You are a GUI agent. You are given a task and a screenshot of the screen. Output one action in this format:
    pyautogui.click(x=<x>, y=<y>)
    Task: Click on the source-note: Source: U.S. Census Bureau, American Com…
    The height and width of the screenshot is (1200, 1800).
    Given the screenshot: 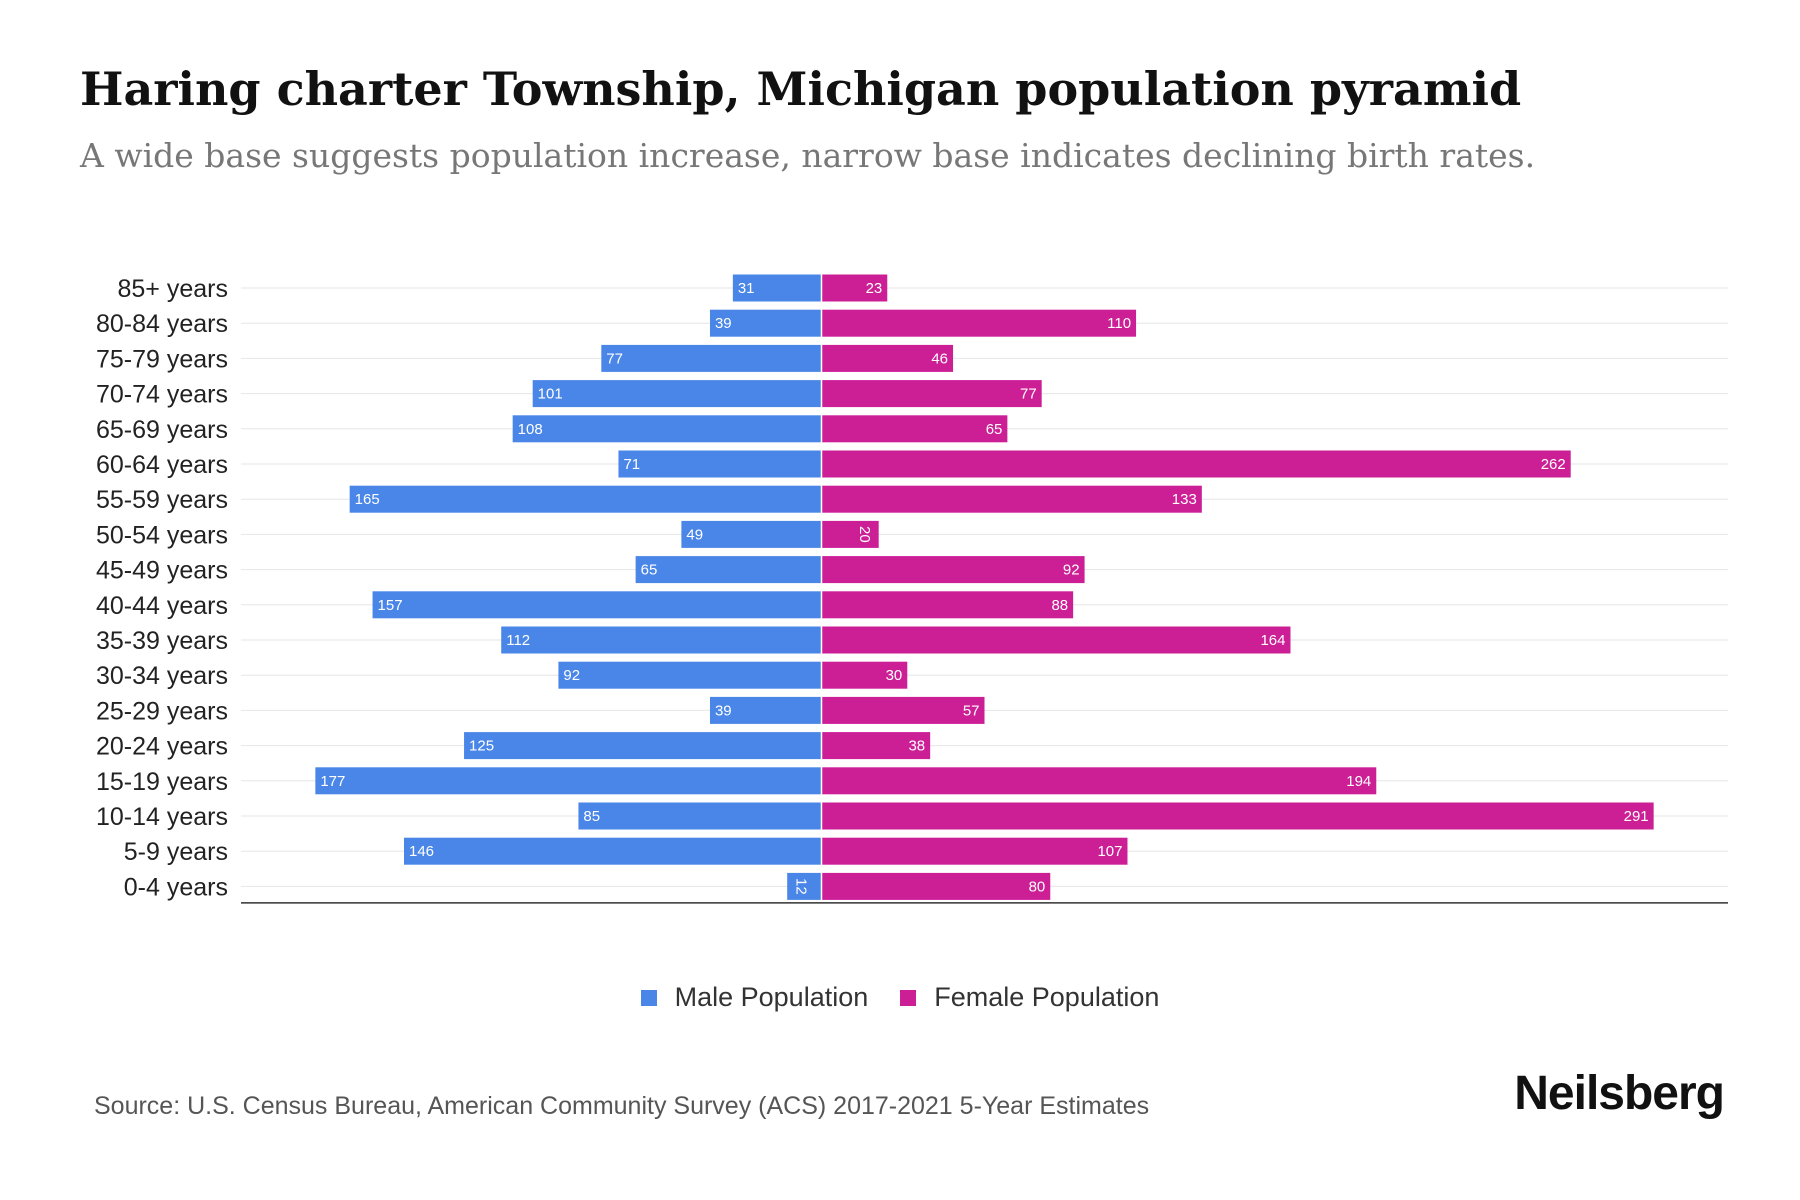 What is the action you would take?
    pyautogui.click(x=622, y=1106)
    